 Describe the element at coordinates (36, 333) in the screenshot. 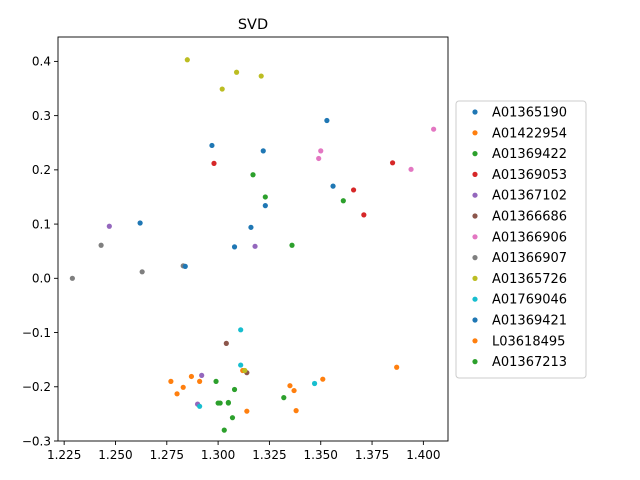

I see `y-tick-label: −0.1` at that location.